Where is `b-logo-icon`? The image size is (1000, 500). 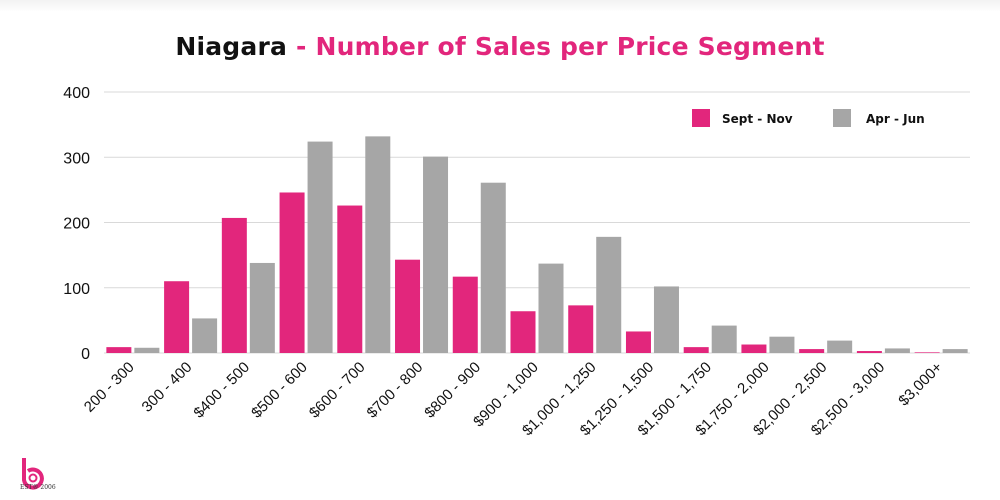
b-logo-icon is located at coordinates (33, 474).